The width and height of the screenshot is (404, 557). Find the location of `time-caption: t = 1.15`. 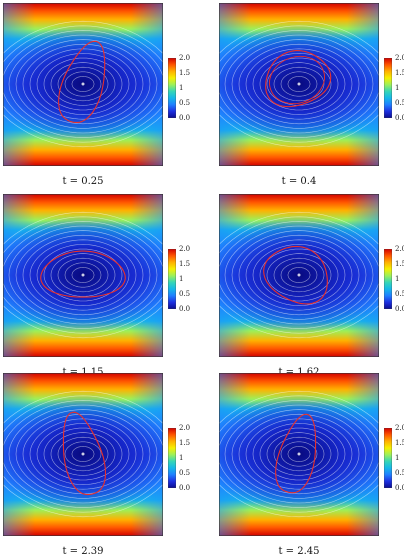

time-caption: t = 1.15 is located at coordinates (83, 372).